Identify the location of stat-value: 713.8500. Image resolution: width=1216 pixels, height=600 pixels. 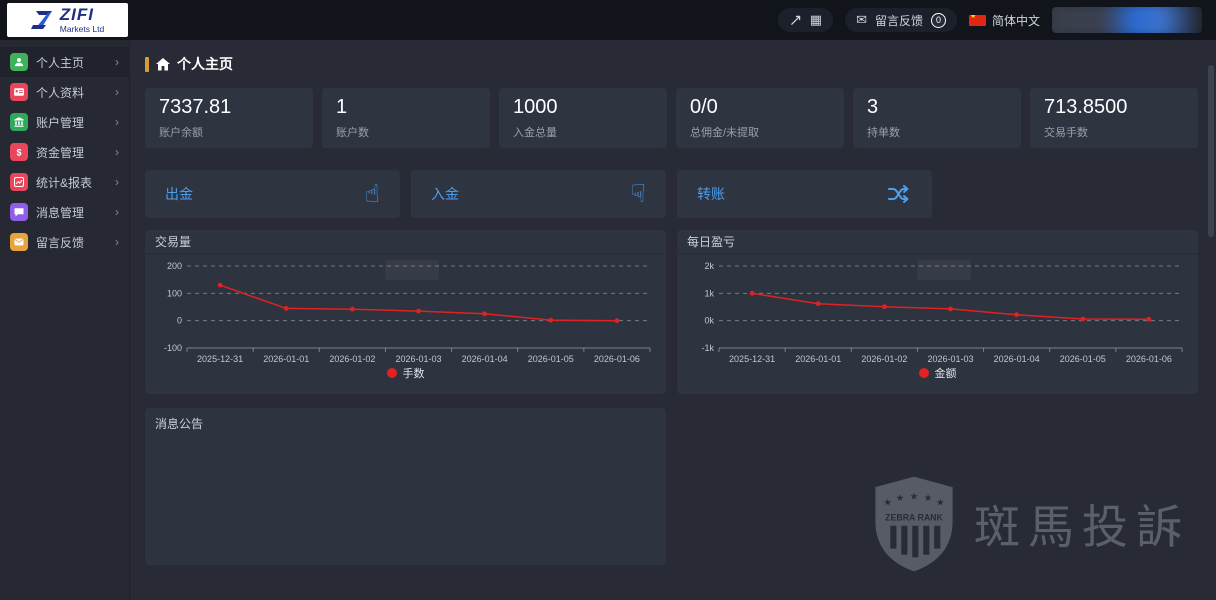
(1086, 107).